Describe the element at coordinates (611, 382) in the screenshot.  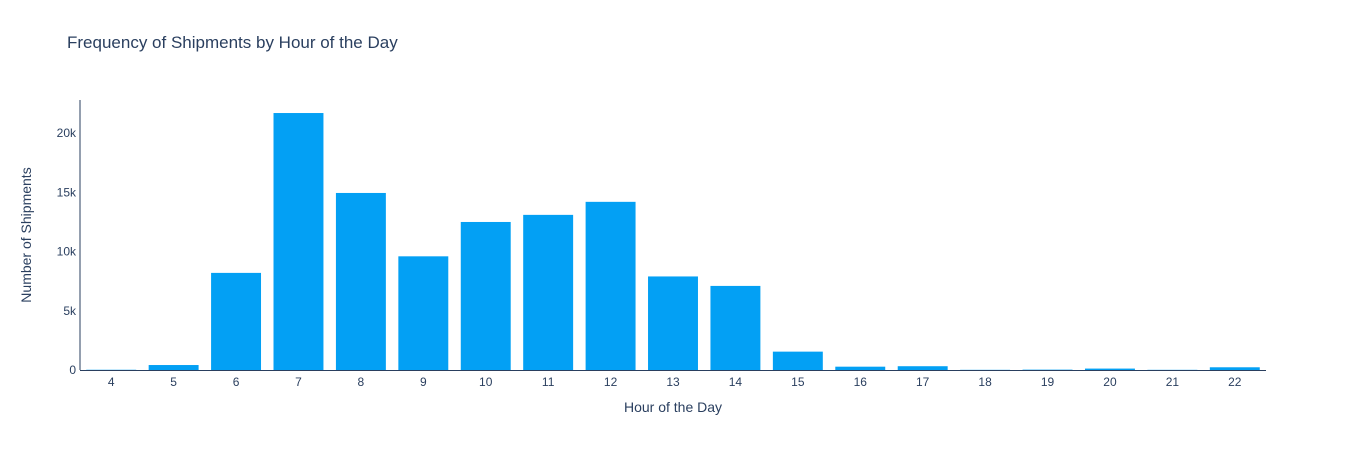
I see `x-tick-label: 12` at that location.